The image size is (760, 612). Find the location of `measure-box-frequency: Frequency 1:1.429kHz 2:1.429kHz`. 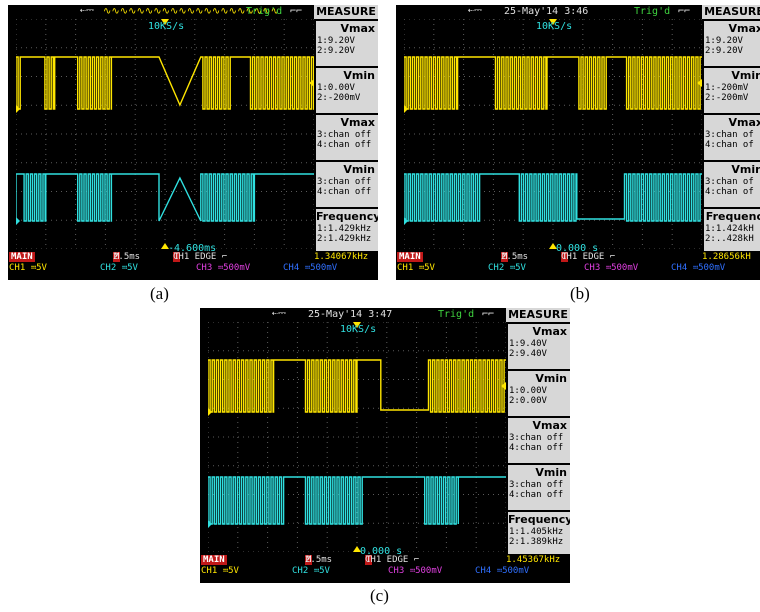

measure-box-frequency: Frequency 1:1.429kHz 2:1.429kHz is located at coordinates (347, 231).